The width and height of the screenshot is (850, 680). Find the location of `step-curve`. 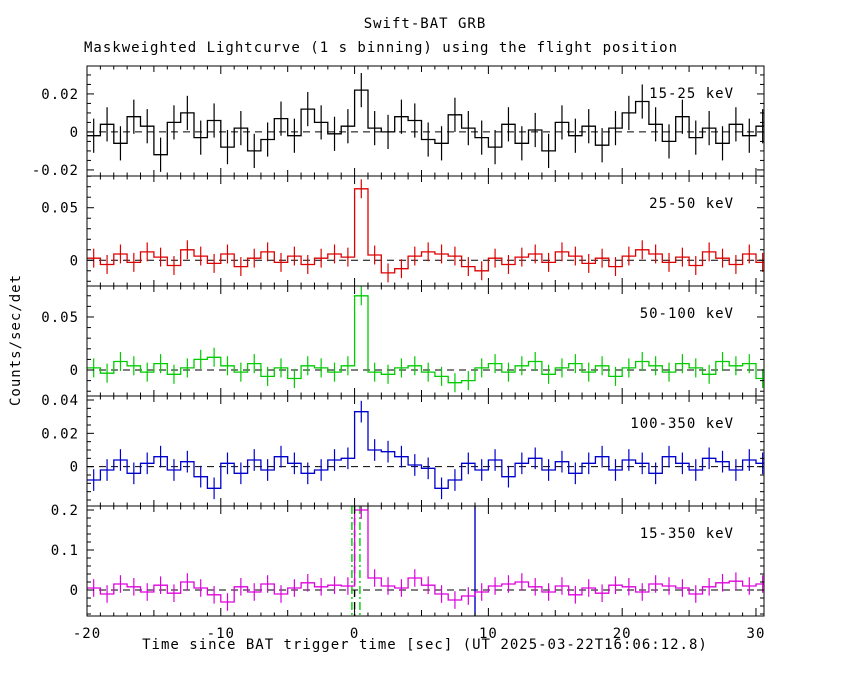

step-curve is located at coordinates (425, 556).